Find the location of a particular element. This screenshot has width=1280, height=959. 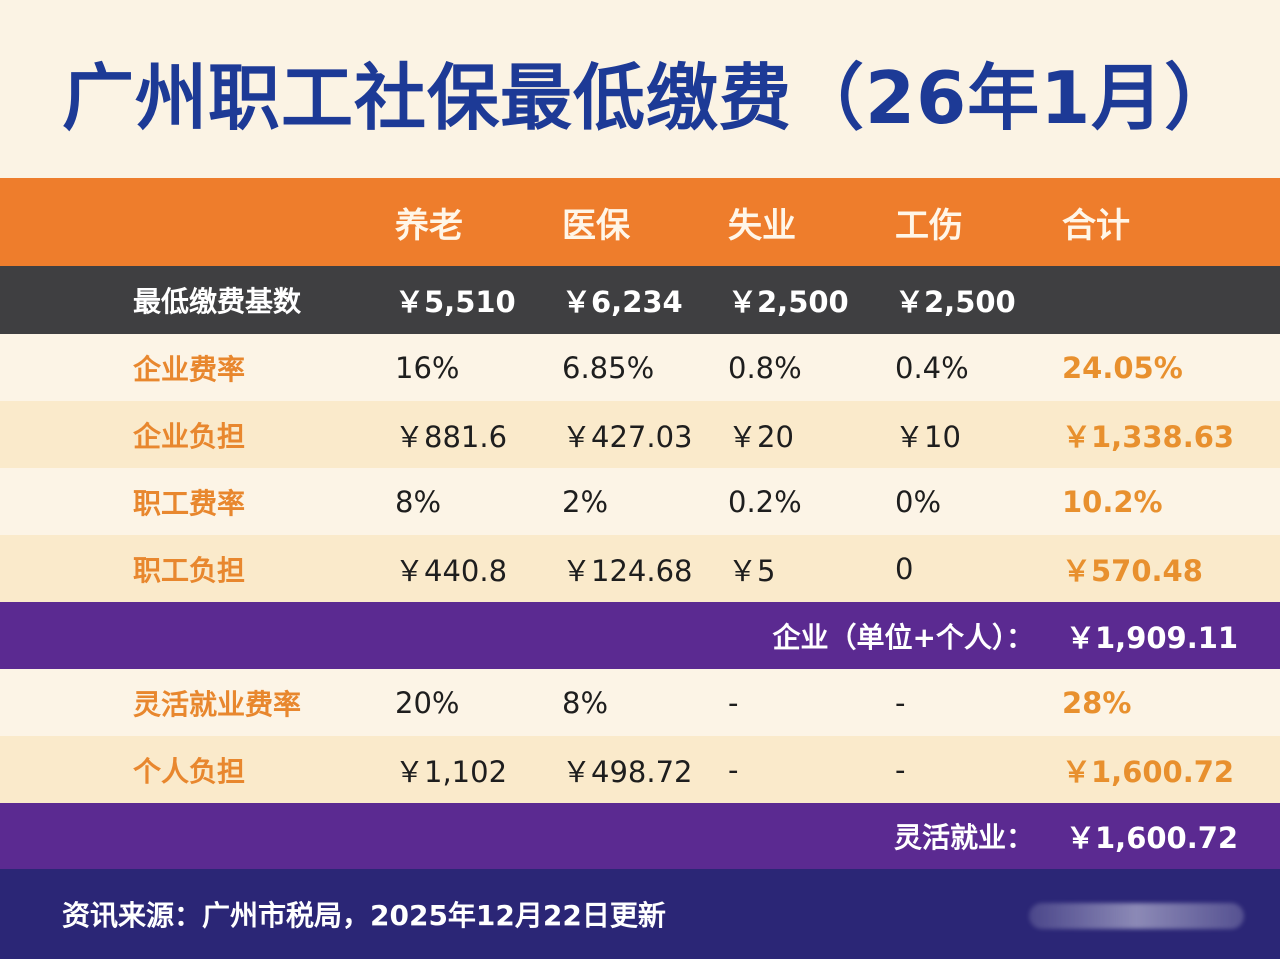

cell-injury: 0.4% is located at coordinates (932, 367).